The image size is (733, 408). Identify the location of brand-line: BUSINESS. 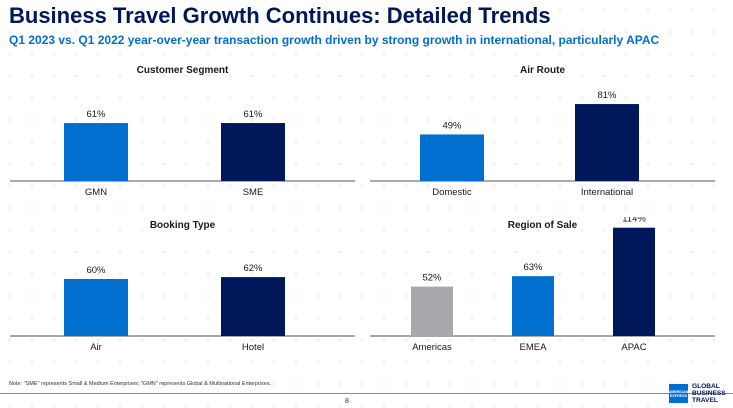
(709, 393).